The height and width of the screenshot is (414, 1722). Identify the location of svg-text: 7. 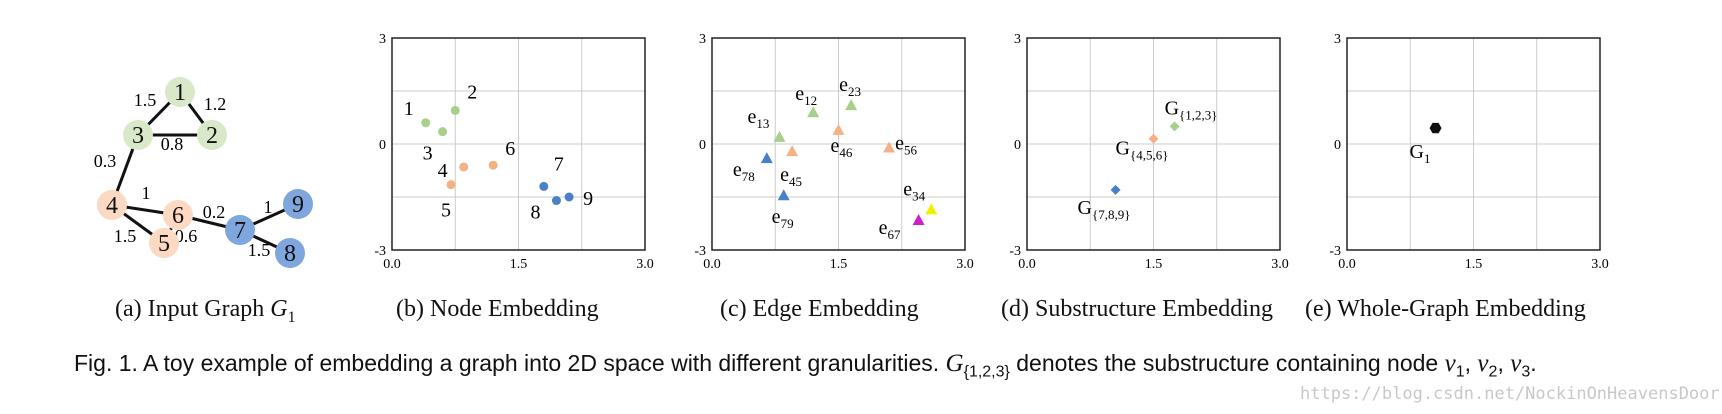
(240, 231).